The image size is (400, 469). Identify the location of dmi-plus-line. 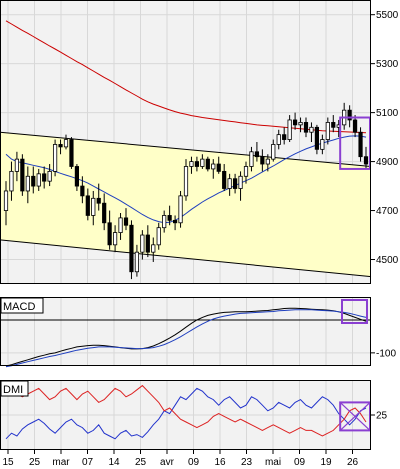
(186, 413).